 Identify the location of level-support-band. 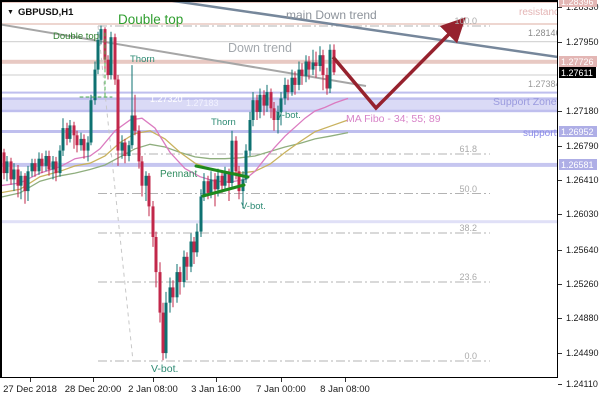
(278, 164).